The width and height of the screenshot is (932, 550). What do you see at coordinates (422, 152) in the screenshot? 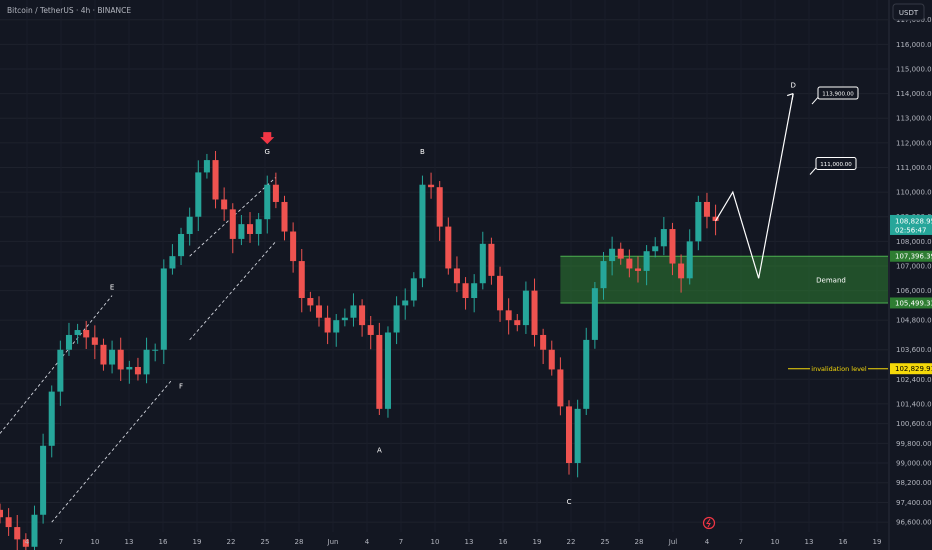
I see `wave-label: B` at bounding box center [422, 152].